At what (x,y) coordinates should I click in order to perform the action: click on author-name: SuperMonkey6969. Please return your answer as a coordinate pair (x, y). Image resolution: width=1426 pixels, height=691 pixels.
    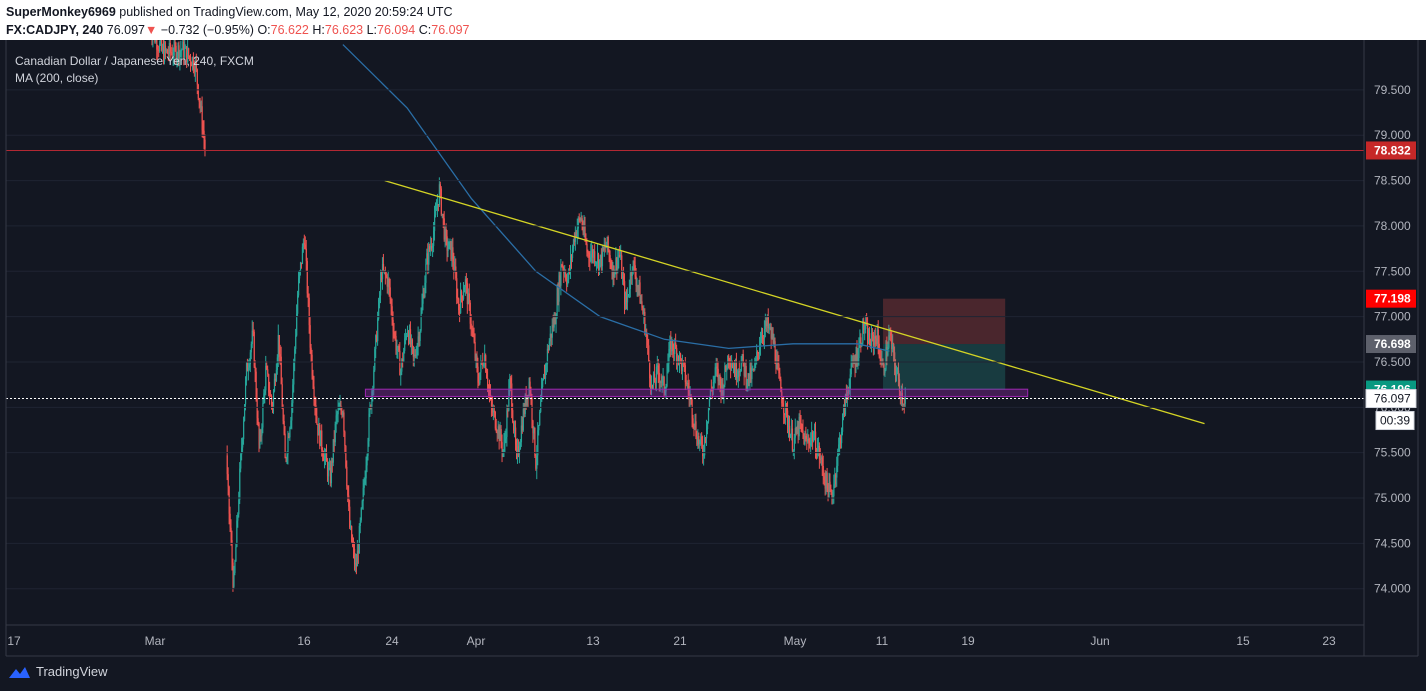
    Looking at the image, I should click on (61, 12).